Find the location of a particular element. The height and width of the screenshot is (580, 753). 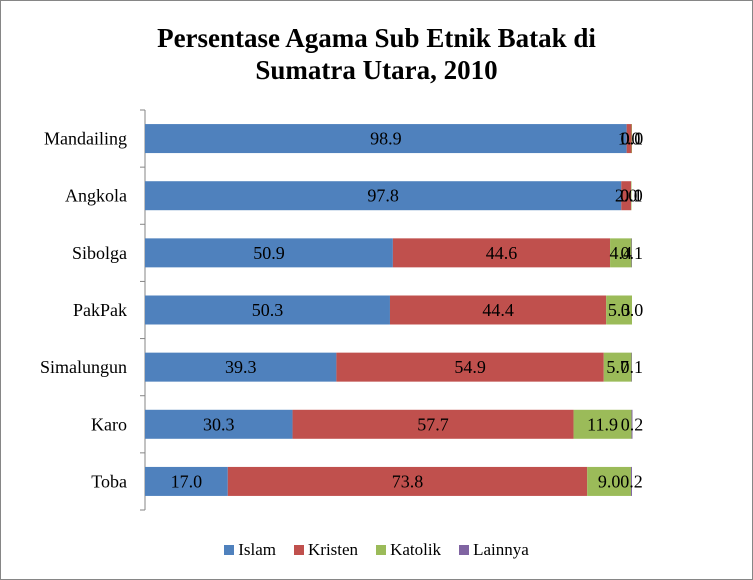

data-label-katolik-sibolga: 4.4 is located at coordinates (621, 253).